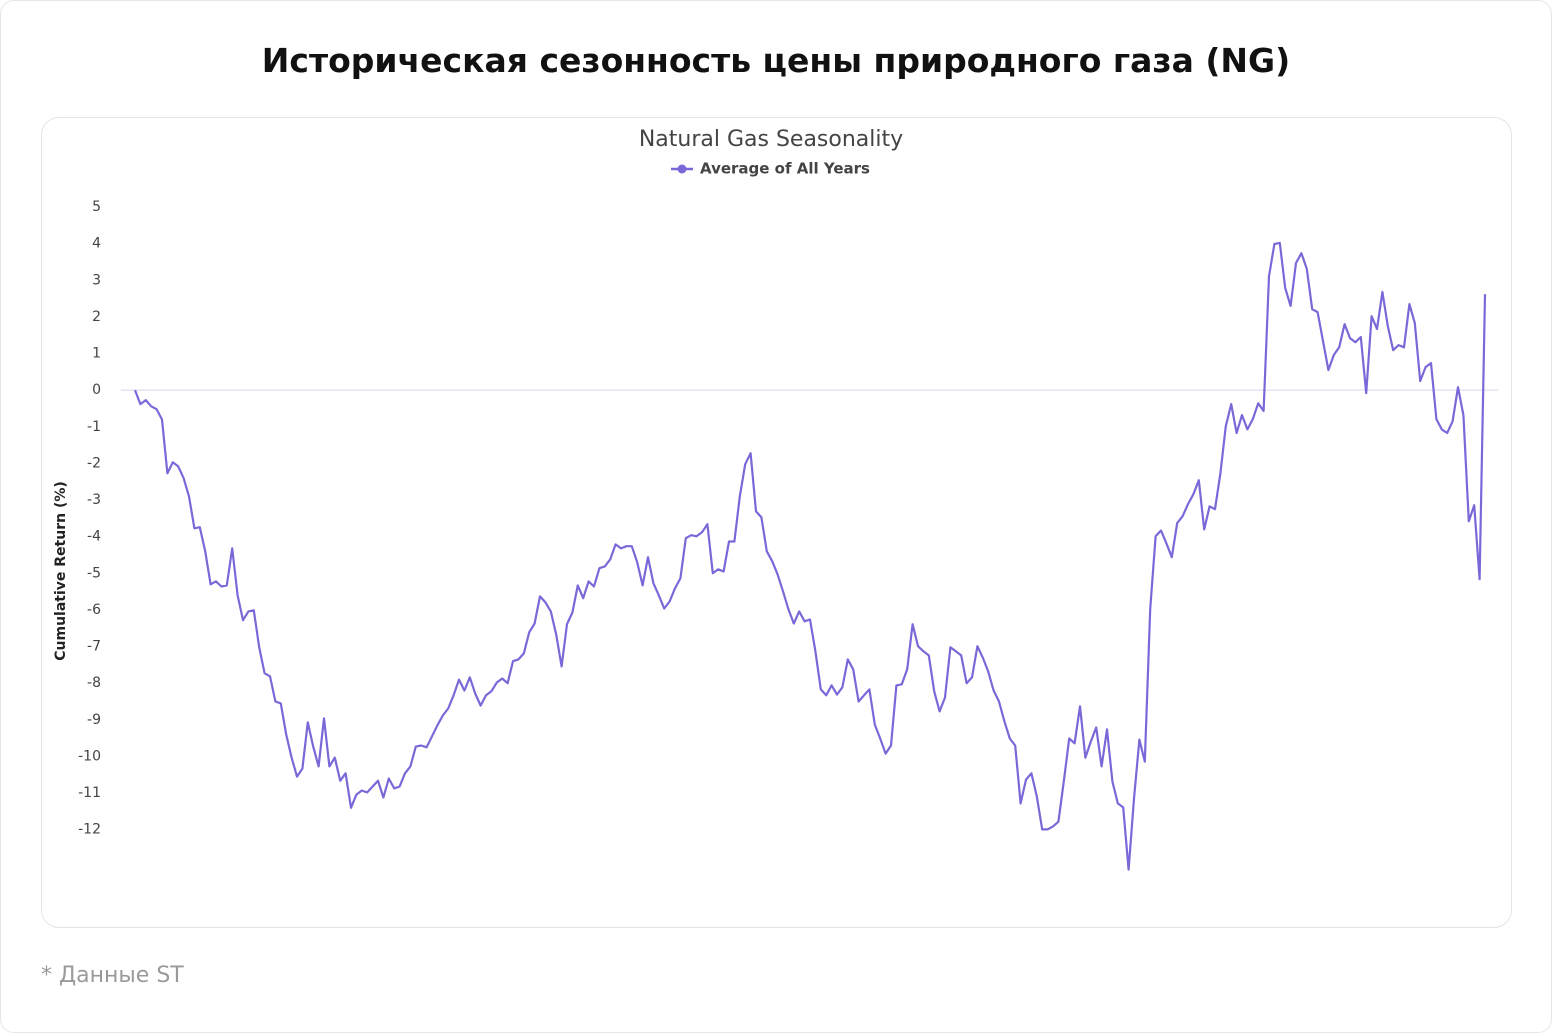 The image size is (1552, 1033). I want to click on y-tick-label: -7, so click(94, 647).